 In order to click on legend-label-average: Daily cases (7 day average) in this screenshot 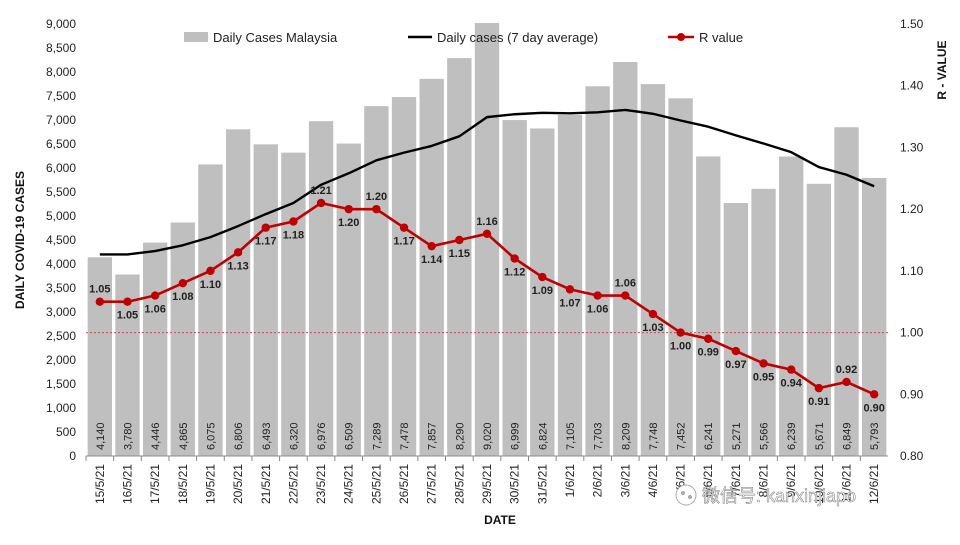, I will do `click(517, 37)`.